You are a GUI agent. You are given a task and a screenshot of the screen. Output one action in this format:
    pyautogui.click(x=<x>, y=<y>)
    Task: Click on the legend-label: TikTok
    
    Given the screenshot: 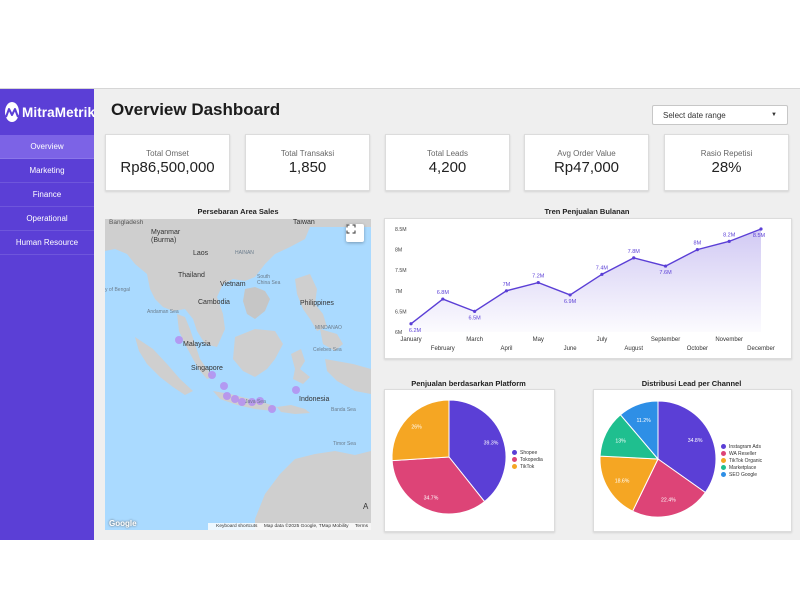 What is the action you would take?
    pyautogui.click(x=527, y=466)
    